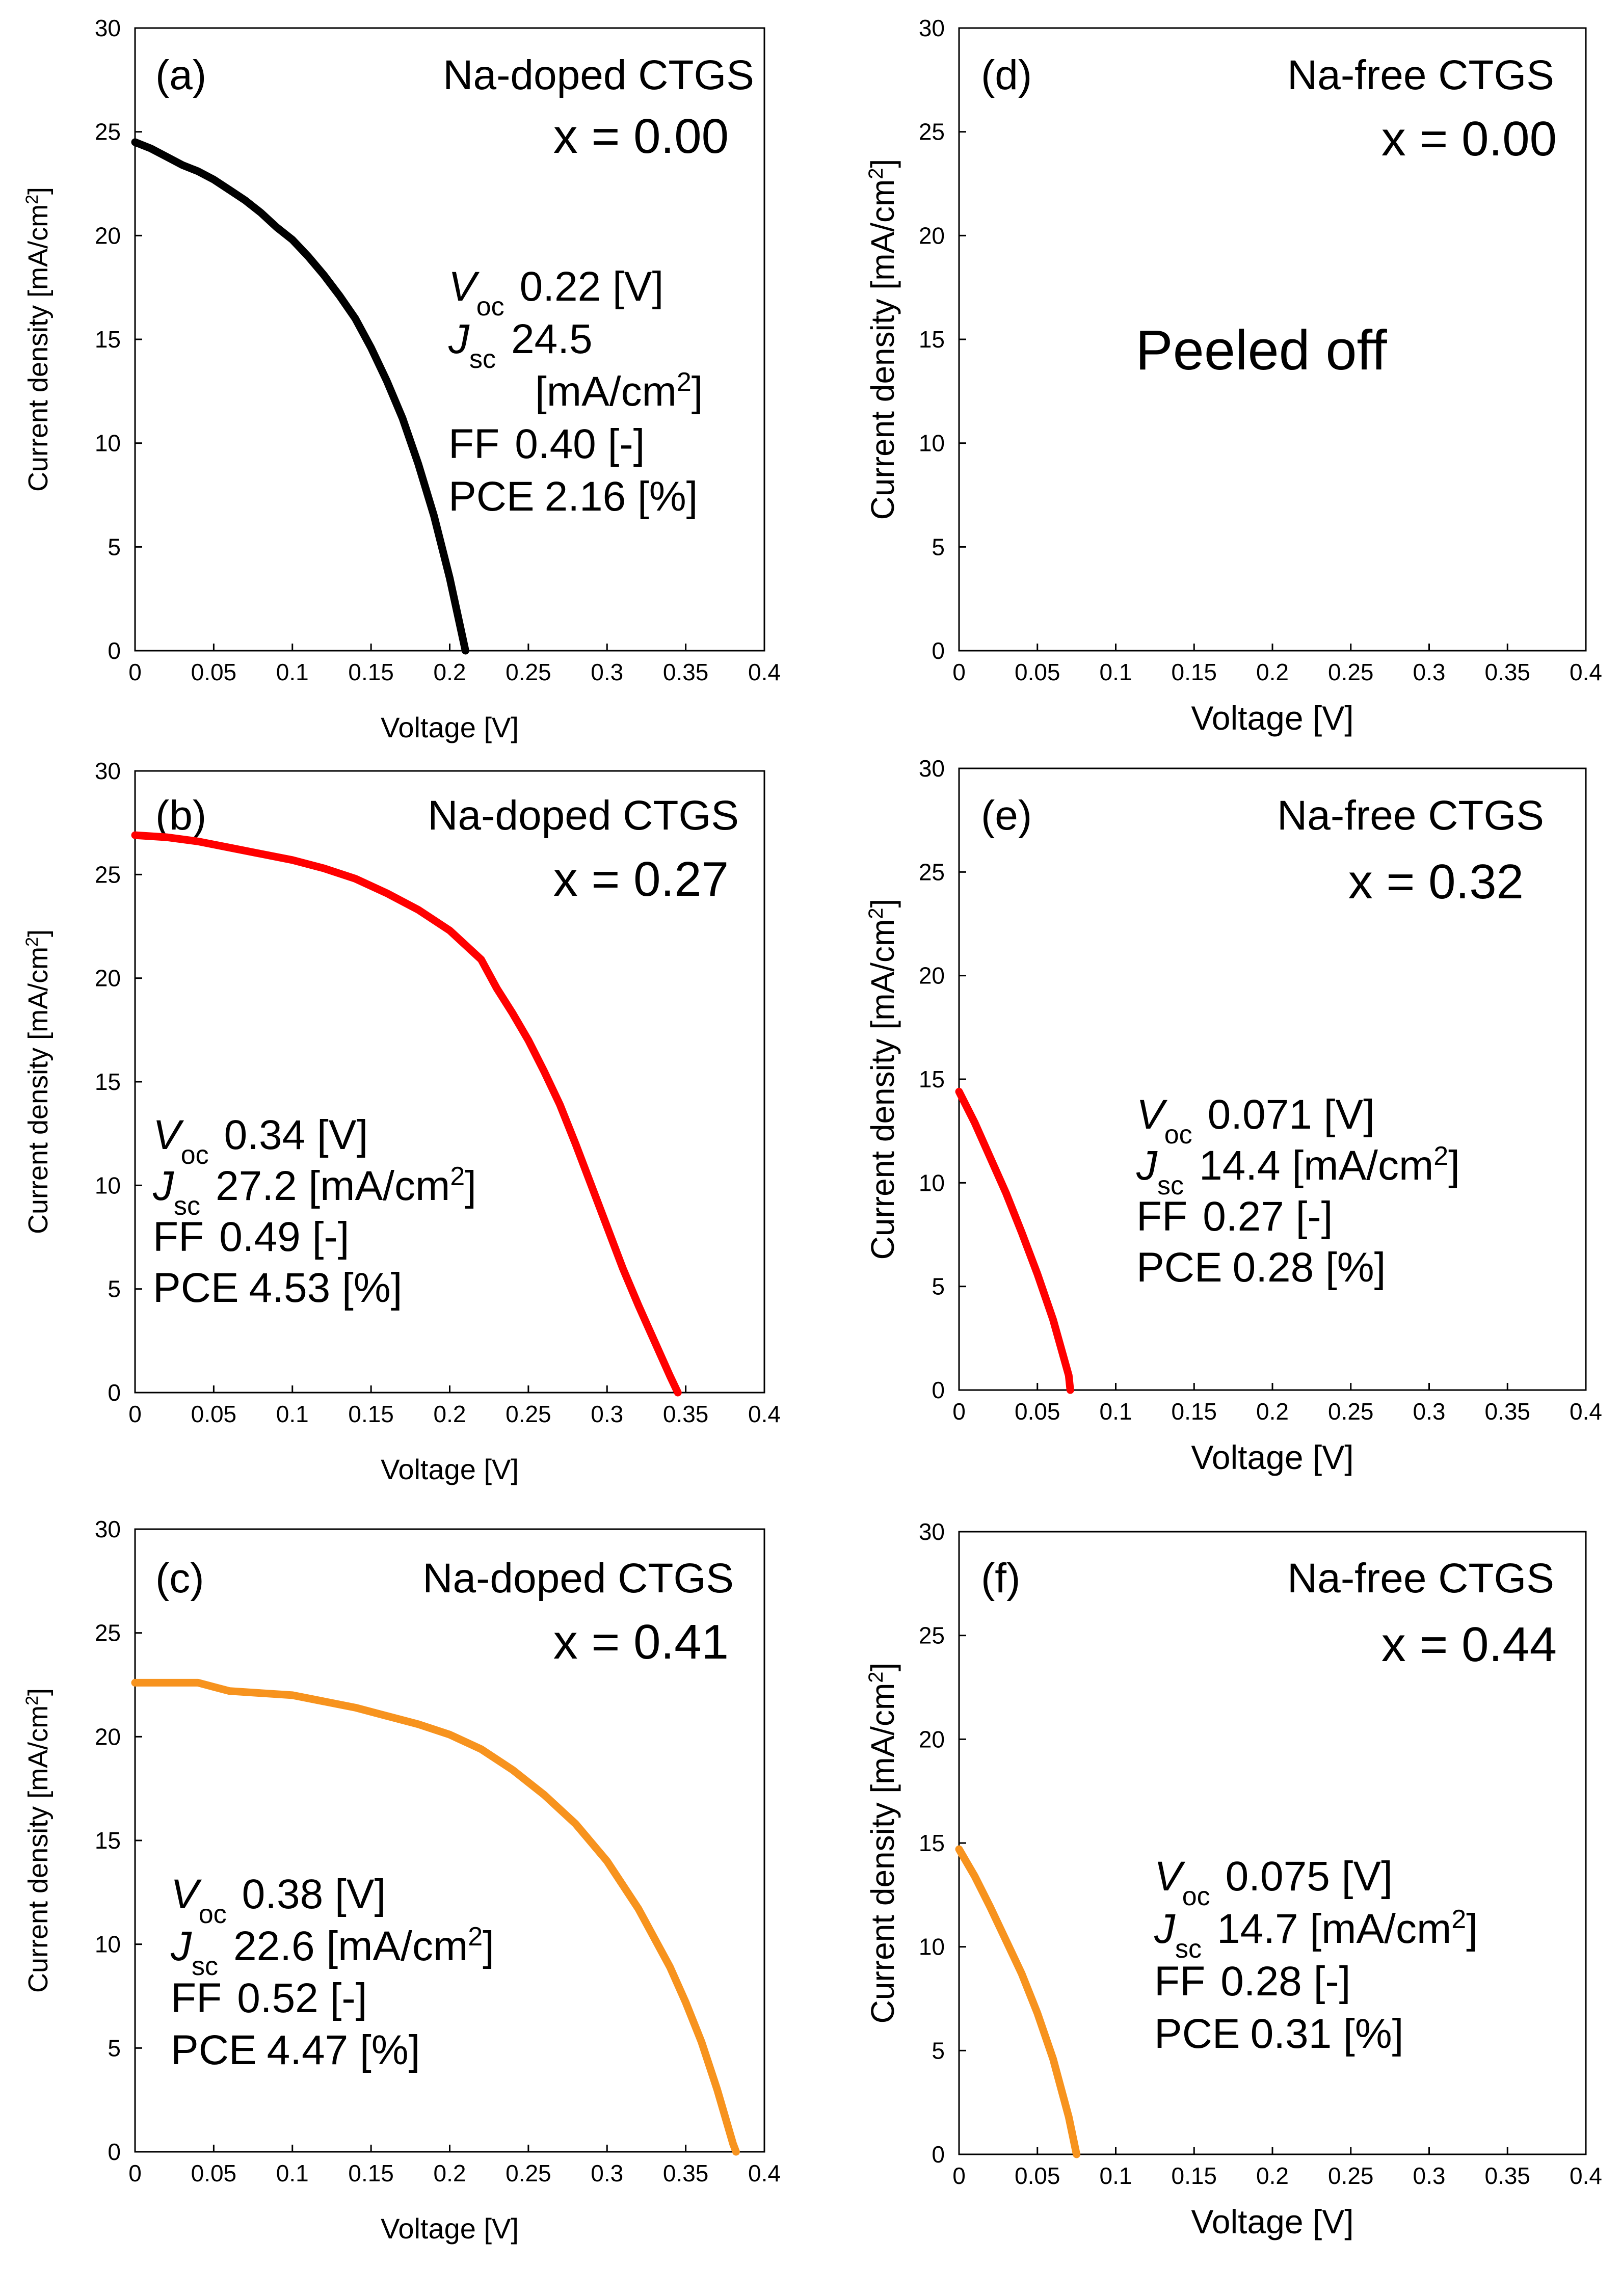 The width and height of the screenshot is (1621, 2296). I want to click on ff-annotation-a: FF 0.40 [-], so click(546, 444).